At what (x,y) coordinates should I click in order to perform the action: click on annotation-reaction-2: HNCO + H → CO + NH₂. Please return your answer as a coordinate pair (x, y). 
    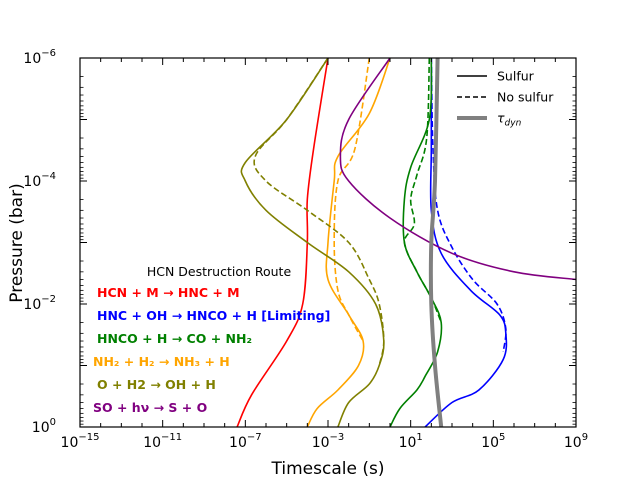
    Looking at the image, I should click on (174, 338).